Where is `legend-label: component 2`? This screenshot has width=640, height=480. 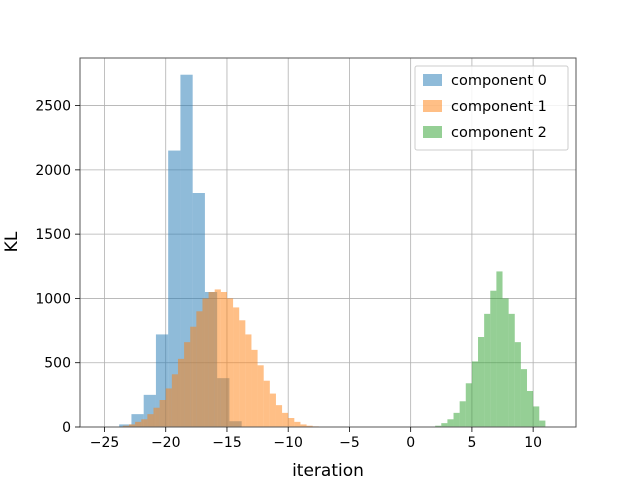 legend-label: component 2 is located at coordinates (499, 133).